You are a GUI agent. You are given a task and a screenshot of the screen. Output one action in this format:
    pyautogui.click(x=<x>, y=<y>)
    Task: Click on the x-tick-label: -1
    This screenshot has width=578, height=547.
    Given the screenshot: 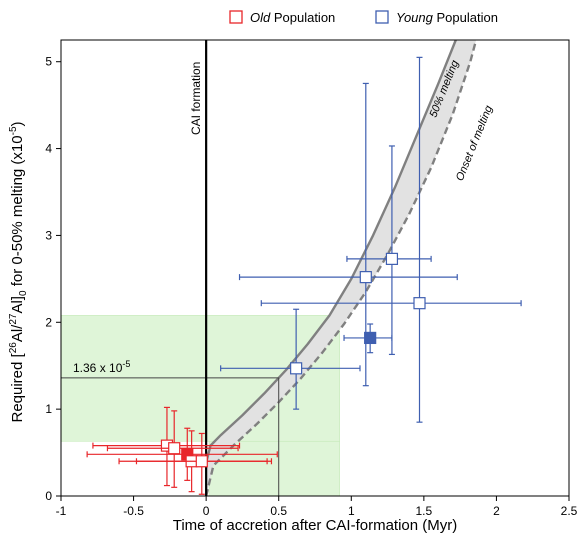 What is the action you would take?
    pyautogui.click(x=61, y=511)
    